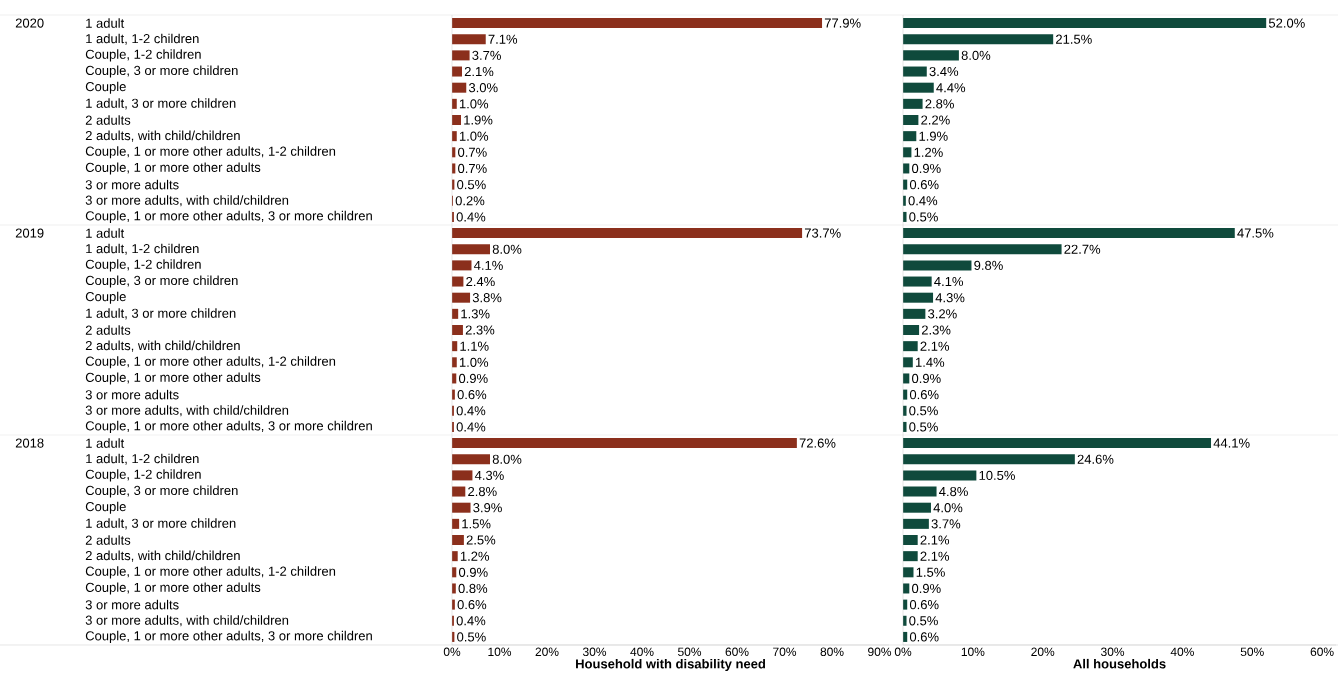 This screenshot has height=693, width=1338. What do you see at coordinates (1286, 23) in the screenshot?
I see `data-label: 52.0%` at bounding box center [1286, 23].